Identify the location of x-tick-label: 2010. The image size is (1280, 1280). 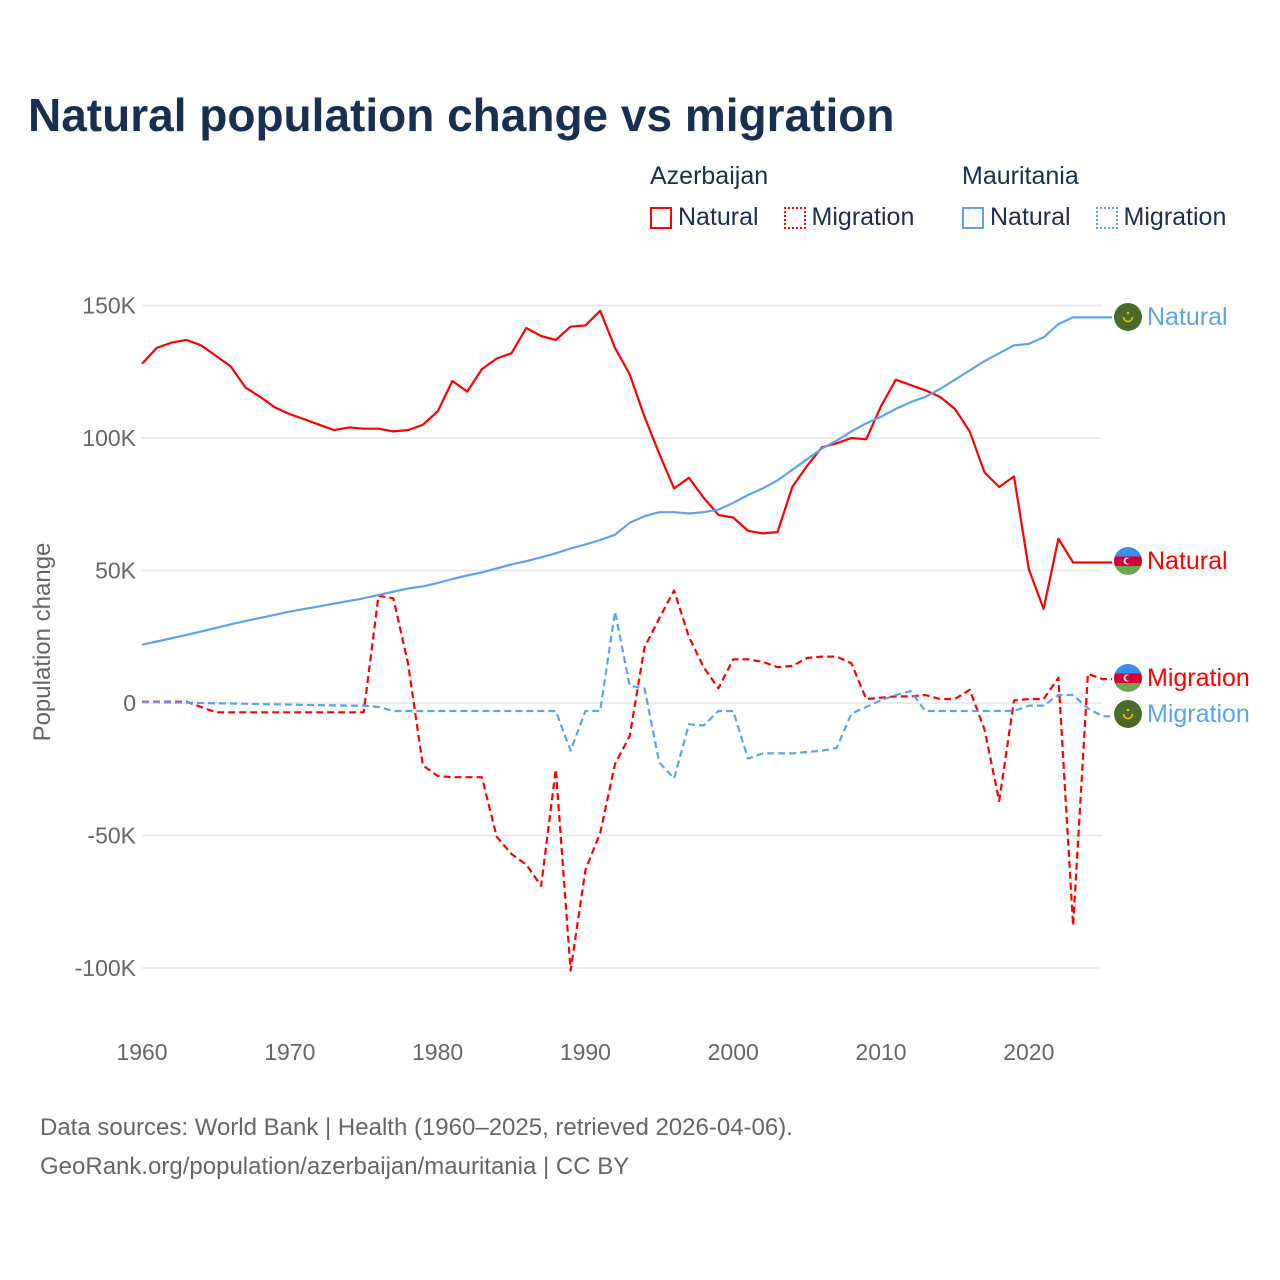
(880, 1052).